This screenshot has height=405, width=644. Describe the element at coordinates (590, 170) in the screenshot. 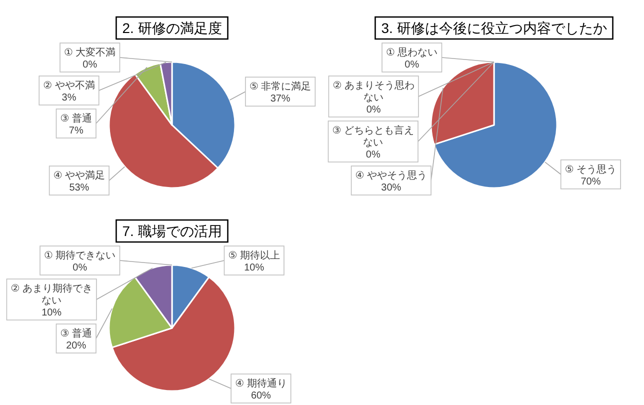

I see `slice-label: ⑤ そう思う` at that location.